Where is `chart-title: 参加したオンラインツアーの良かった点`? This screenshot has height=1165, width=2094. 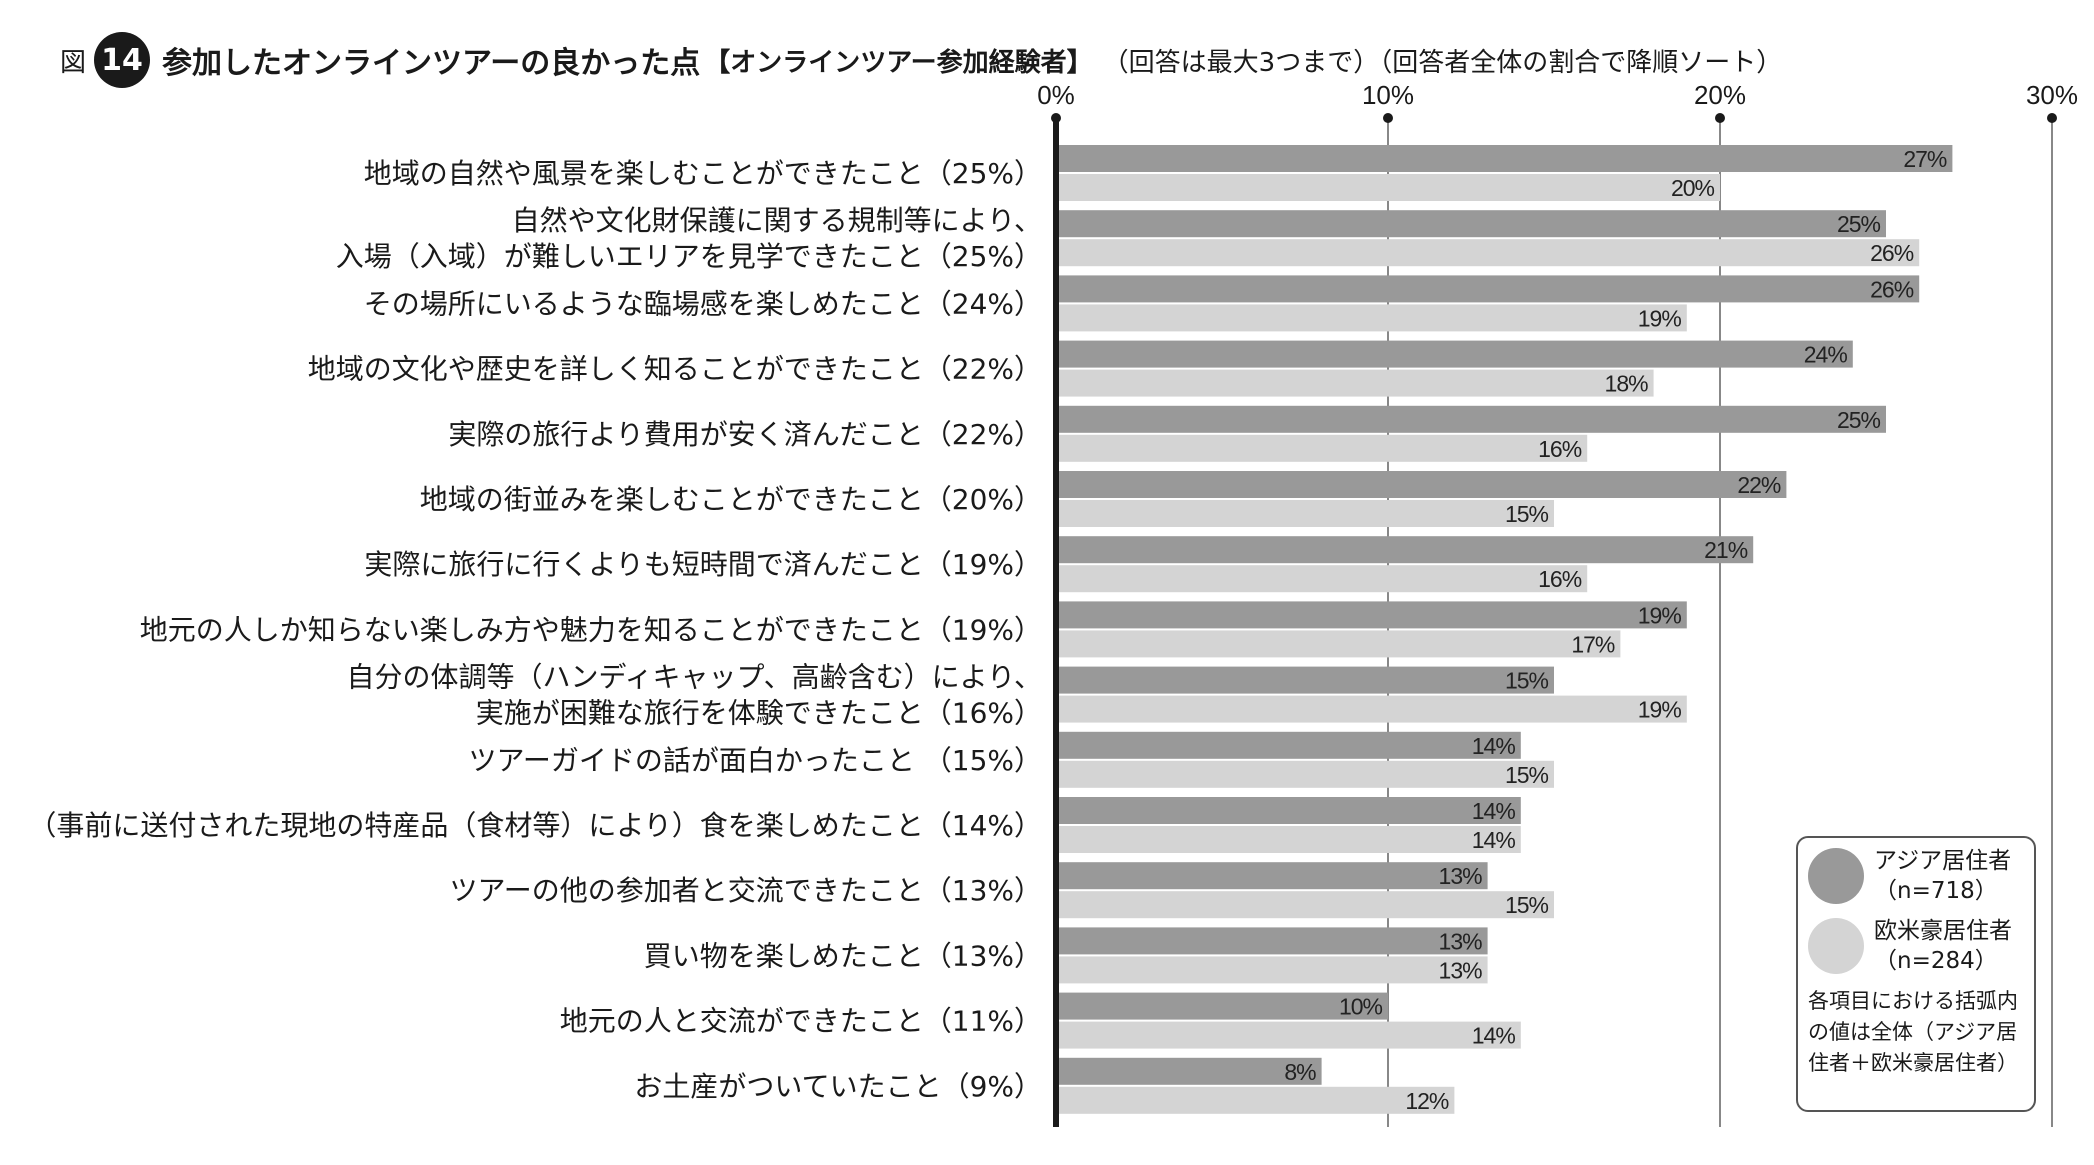
chart-title: 参加したオンラインツアーの良かった点 is located at coordinates (431, 63).